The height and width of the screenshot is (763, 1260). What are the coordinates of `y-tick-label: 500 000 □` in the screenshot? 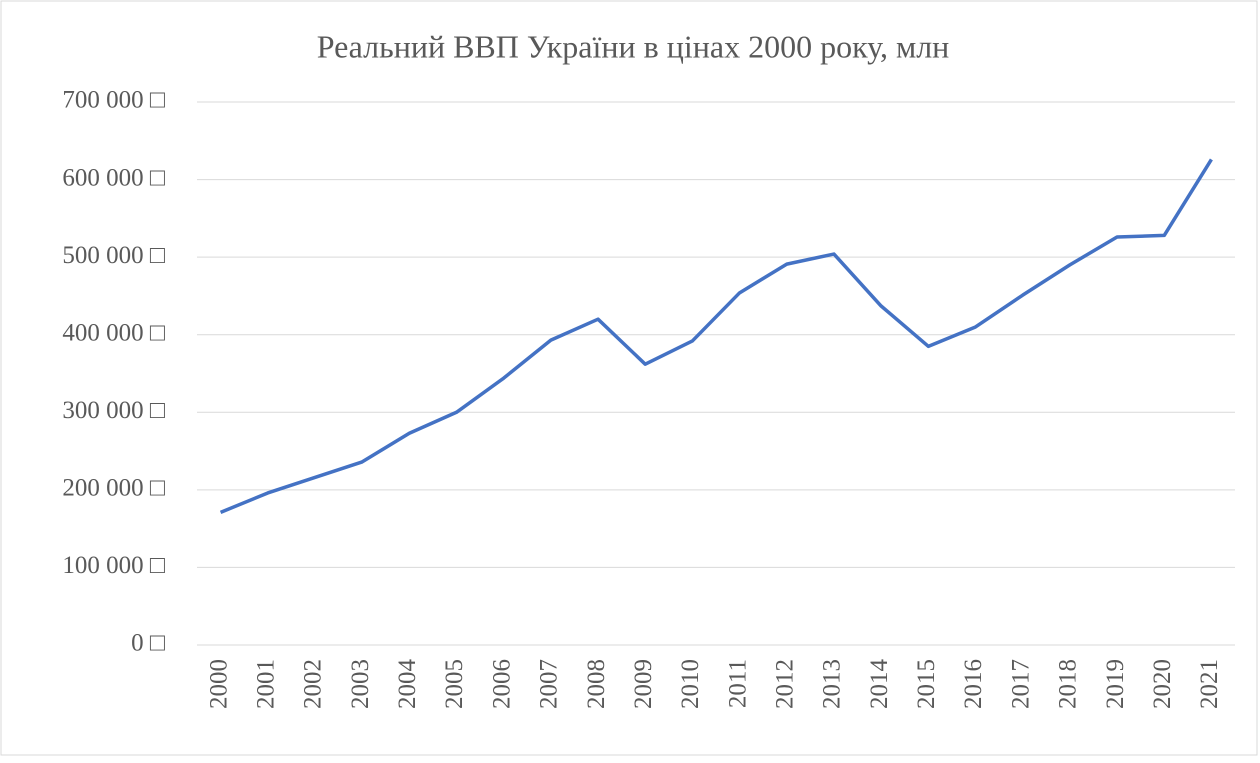 It's located at (114, 255).